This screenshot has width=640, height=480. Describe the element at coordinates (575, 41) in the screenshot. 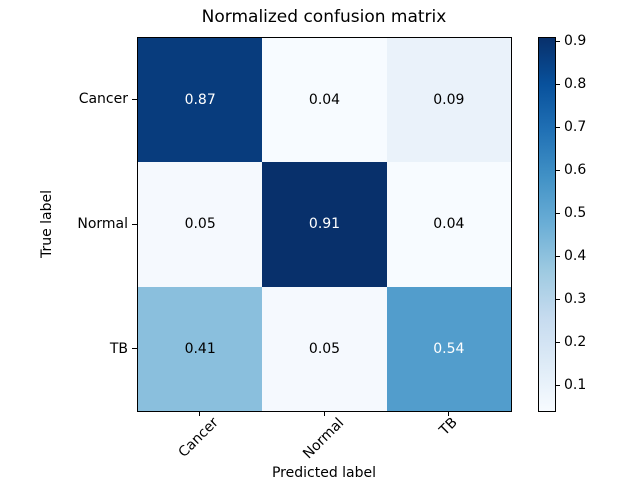

I see `colorbar-tick-label: 0.9` at that location.